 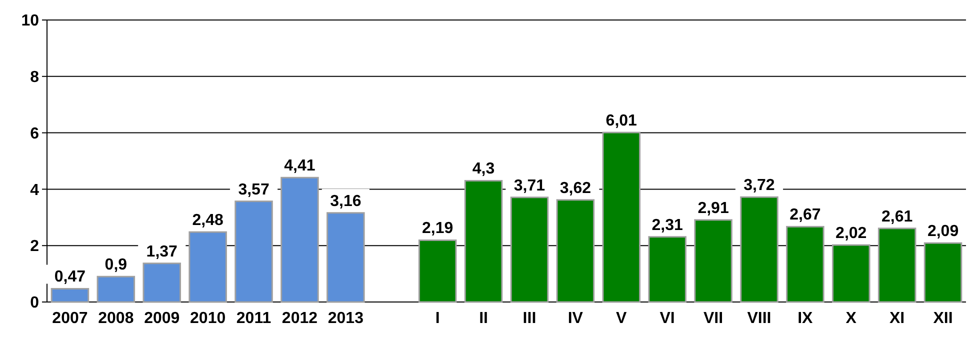 I want to click on data-label: 0,47, so click(x=70, y=277).